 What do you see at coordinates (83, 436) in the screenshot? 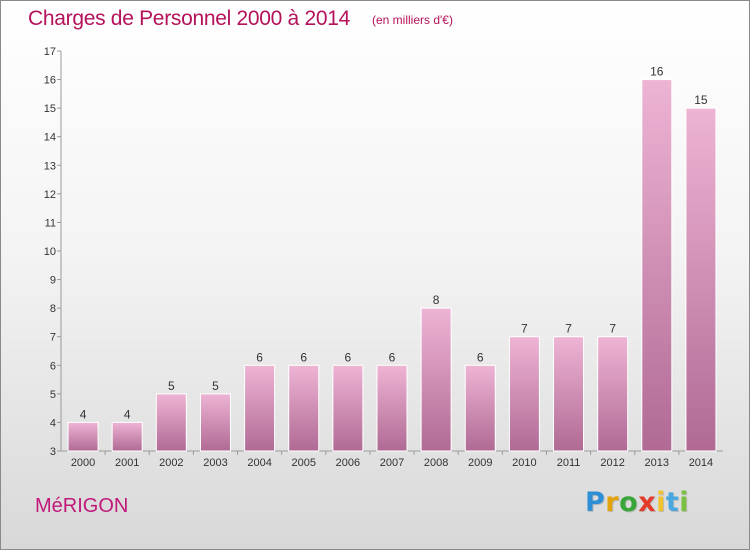
I see `bar-2000` at bounding box center [83, 436].